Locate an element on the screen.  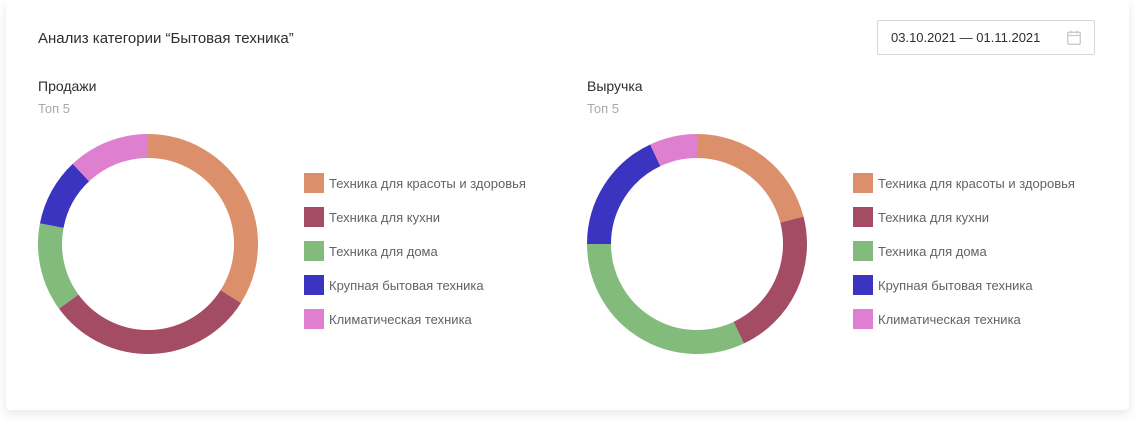
revenue-chart-subtitle: Топ 5 is located at coordinates (603, 108).